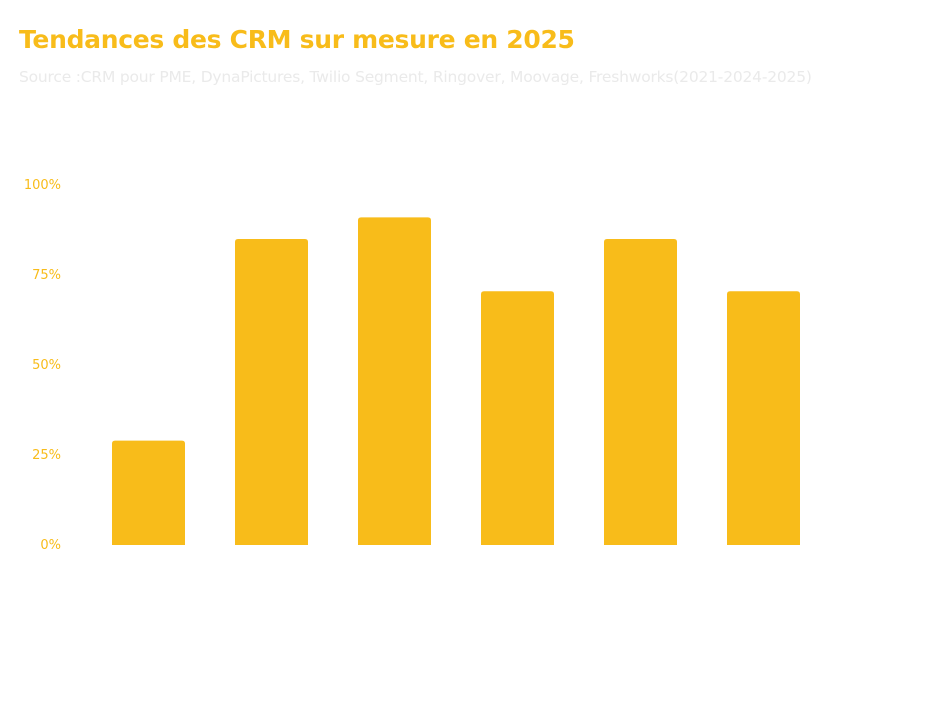 The width and height of the screenshot is (936, 712). I want to click on y-tick-label: 0%, so click(50, 545).